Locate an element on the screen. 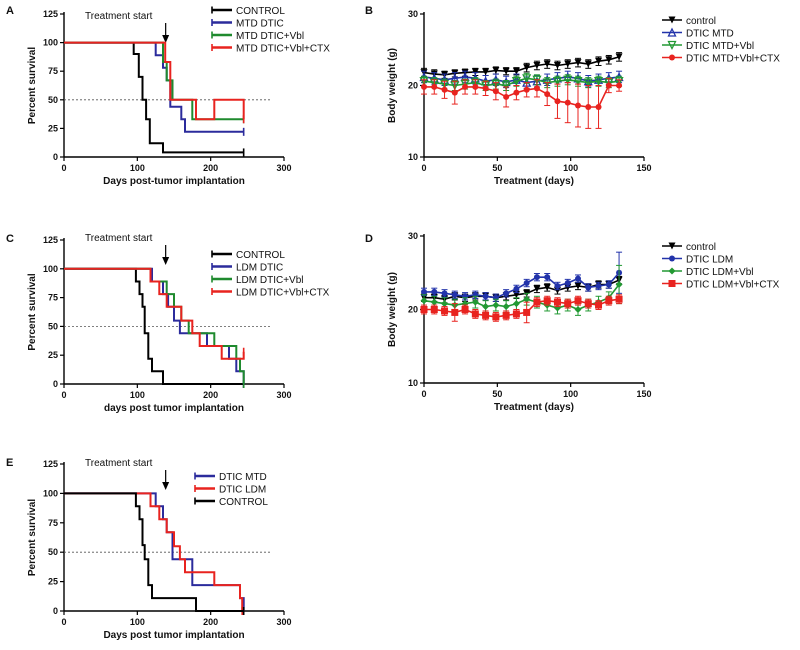 This screenshot has width=800, height=650. series-ldm-dtic-vbl-ctx is located at coordinates (154, 313).